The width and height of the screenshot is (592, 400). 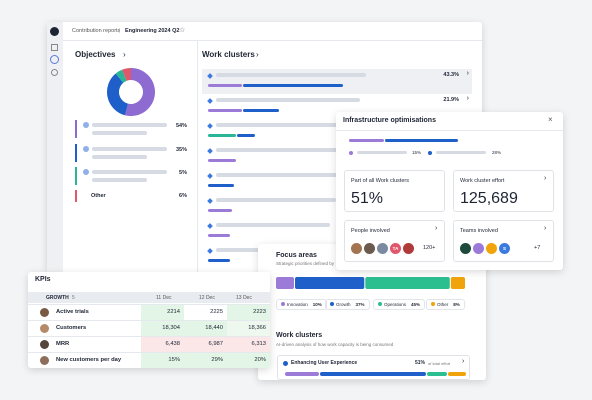 What do you see at coordinates (96, 31) in the screenshot?
I see `breadcrumb: Contribution reports` at bounding box center [96, 31].